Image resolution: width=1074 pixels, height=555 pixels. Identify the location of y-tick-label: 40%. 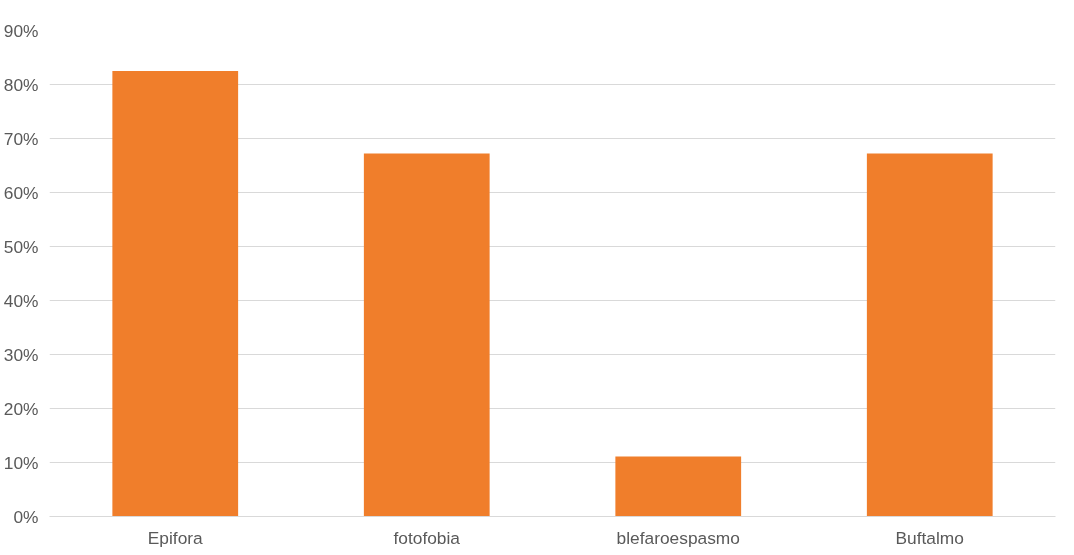
(21, 300).